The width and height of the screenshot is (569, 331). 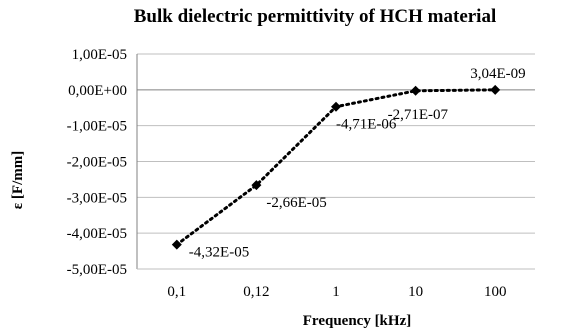 I want to click on y-tick-label: -3,00E-05, so click(x=97, y=198).